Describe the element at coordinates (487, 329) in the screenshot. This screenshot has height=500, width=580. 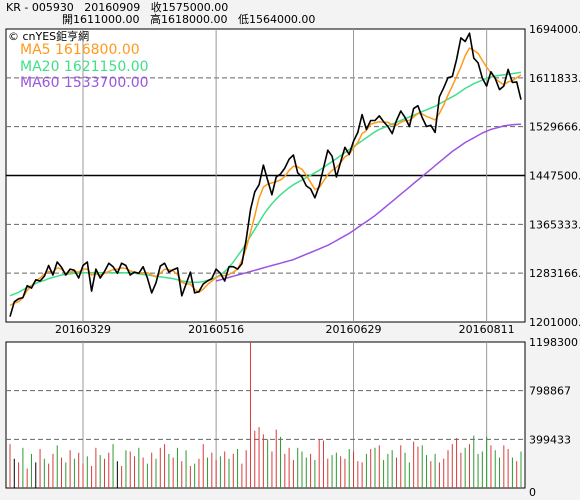
I see `x-tick-label: 20160811` at that location.